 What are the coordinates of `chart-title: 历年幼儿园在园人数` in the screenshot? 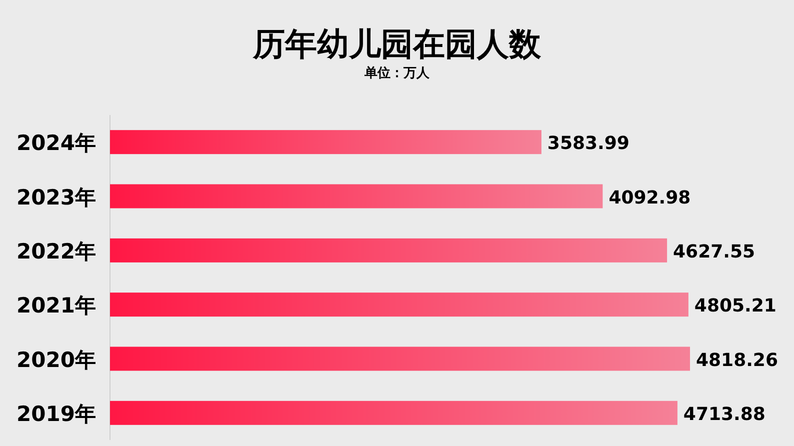 It's located at (397, 44).